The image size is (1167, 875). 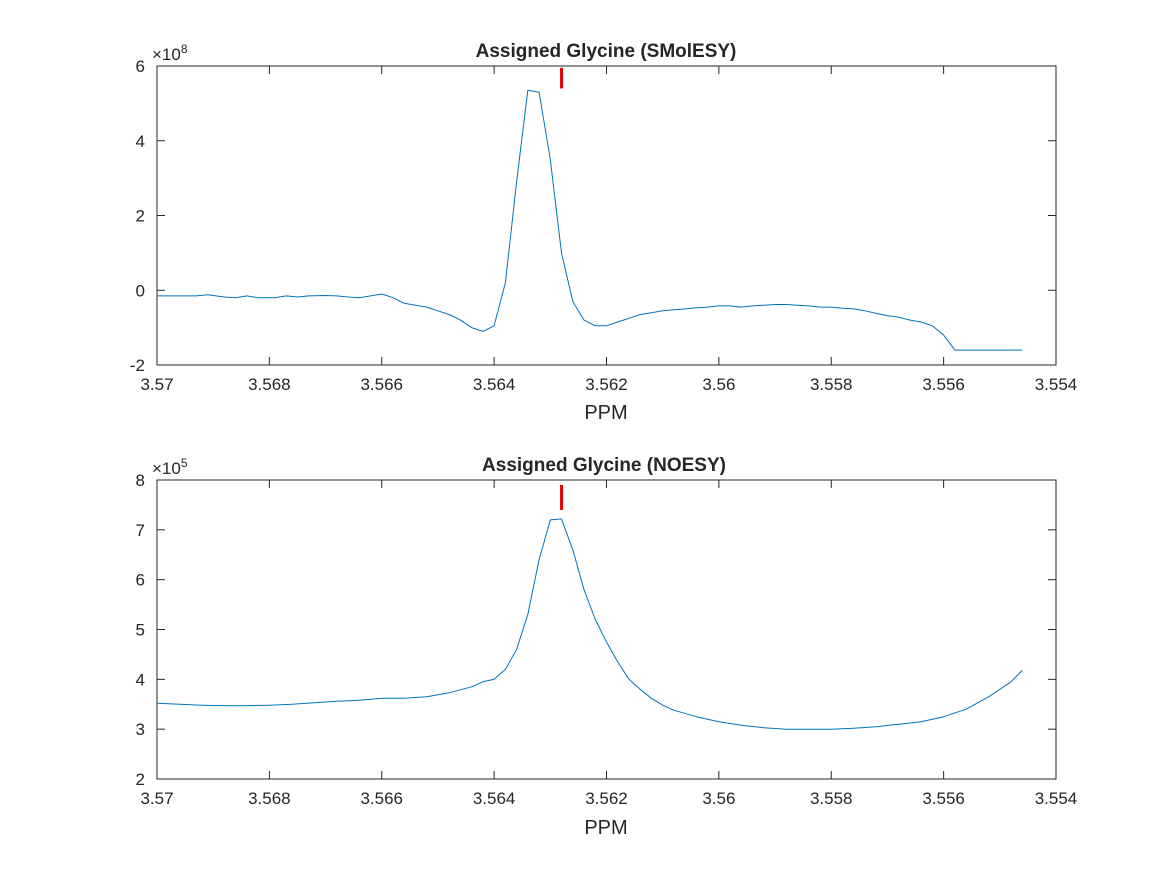 What do you see at coordinates (137, 365) in the screenshot?
I see `y-tick-label: -2` at bounding box center [137, 365].